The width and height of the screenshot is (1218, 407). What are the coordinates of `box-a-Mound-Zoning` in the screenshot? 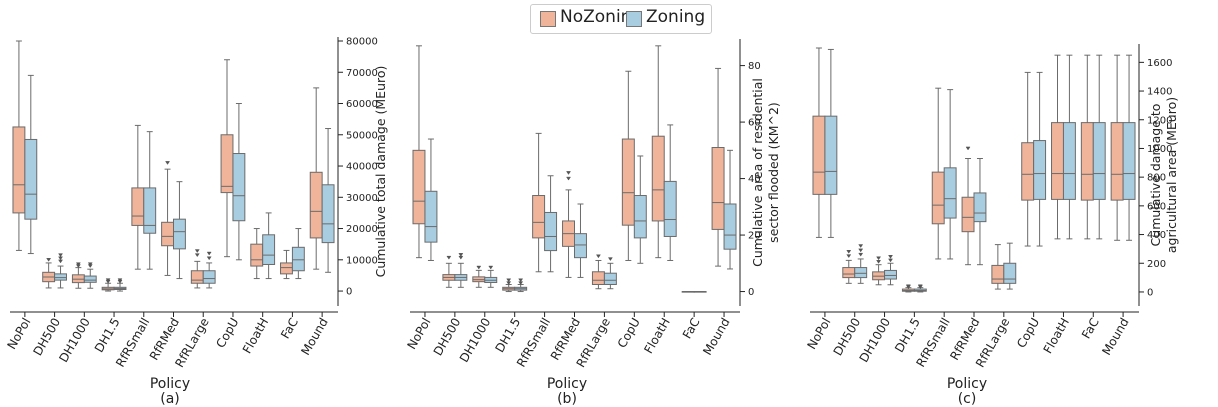 It's located at (328, 200).